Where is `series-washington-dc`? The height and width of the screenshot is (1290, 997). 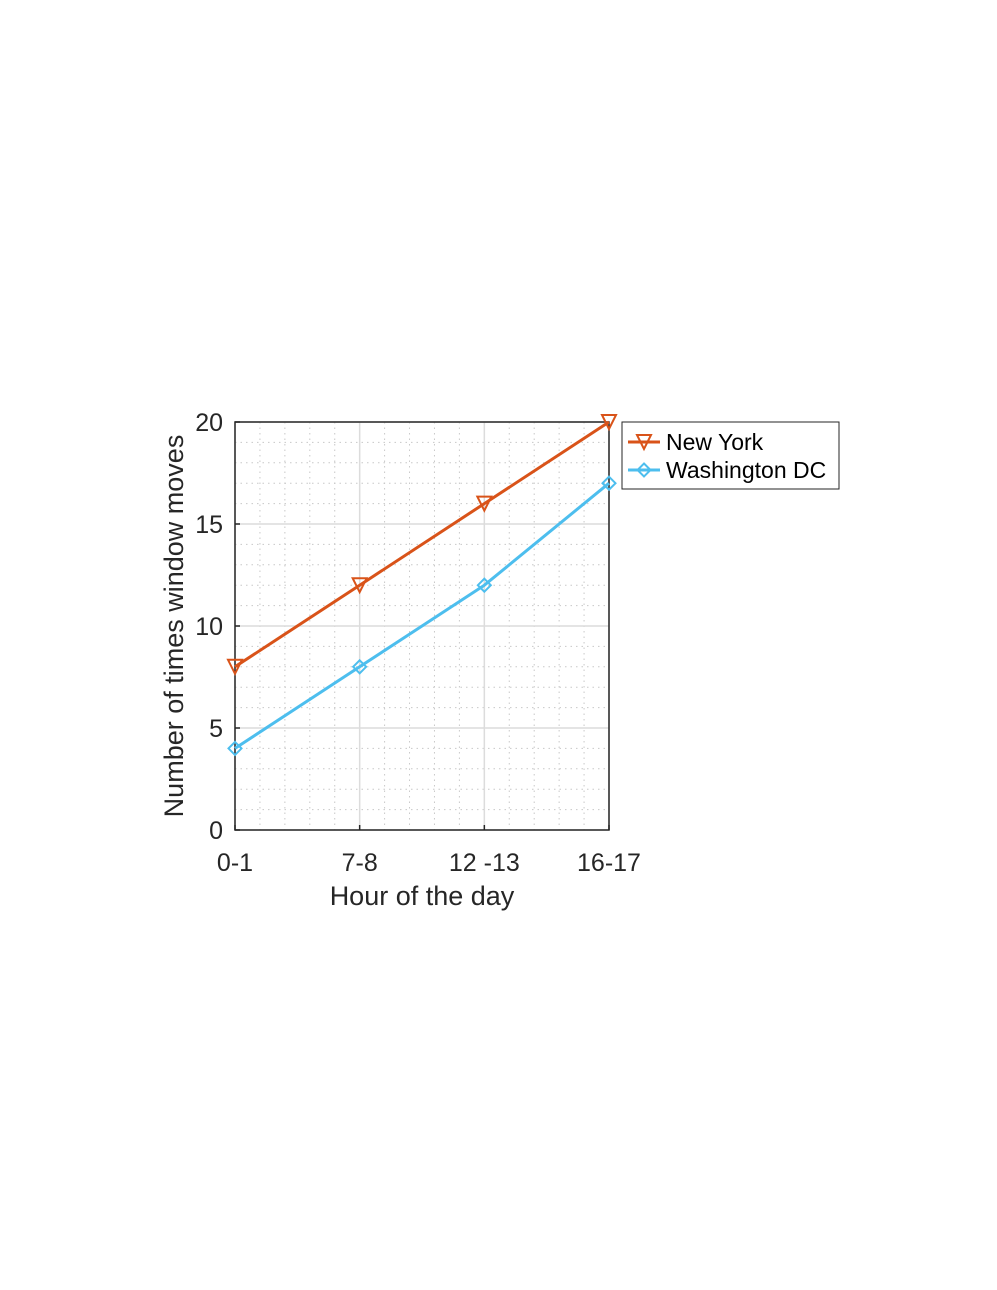 series-washington-dc is located at coordinates (422, 616).